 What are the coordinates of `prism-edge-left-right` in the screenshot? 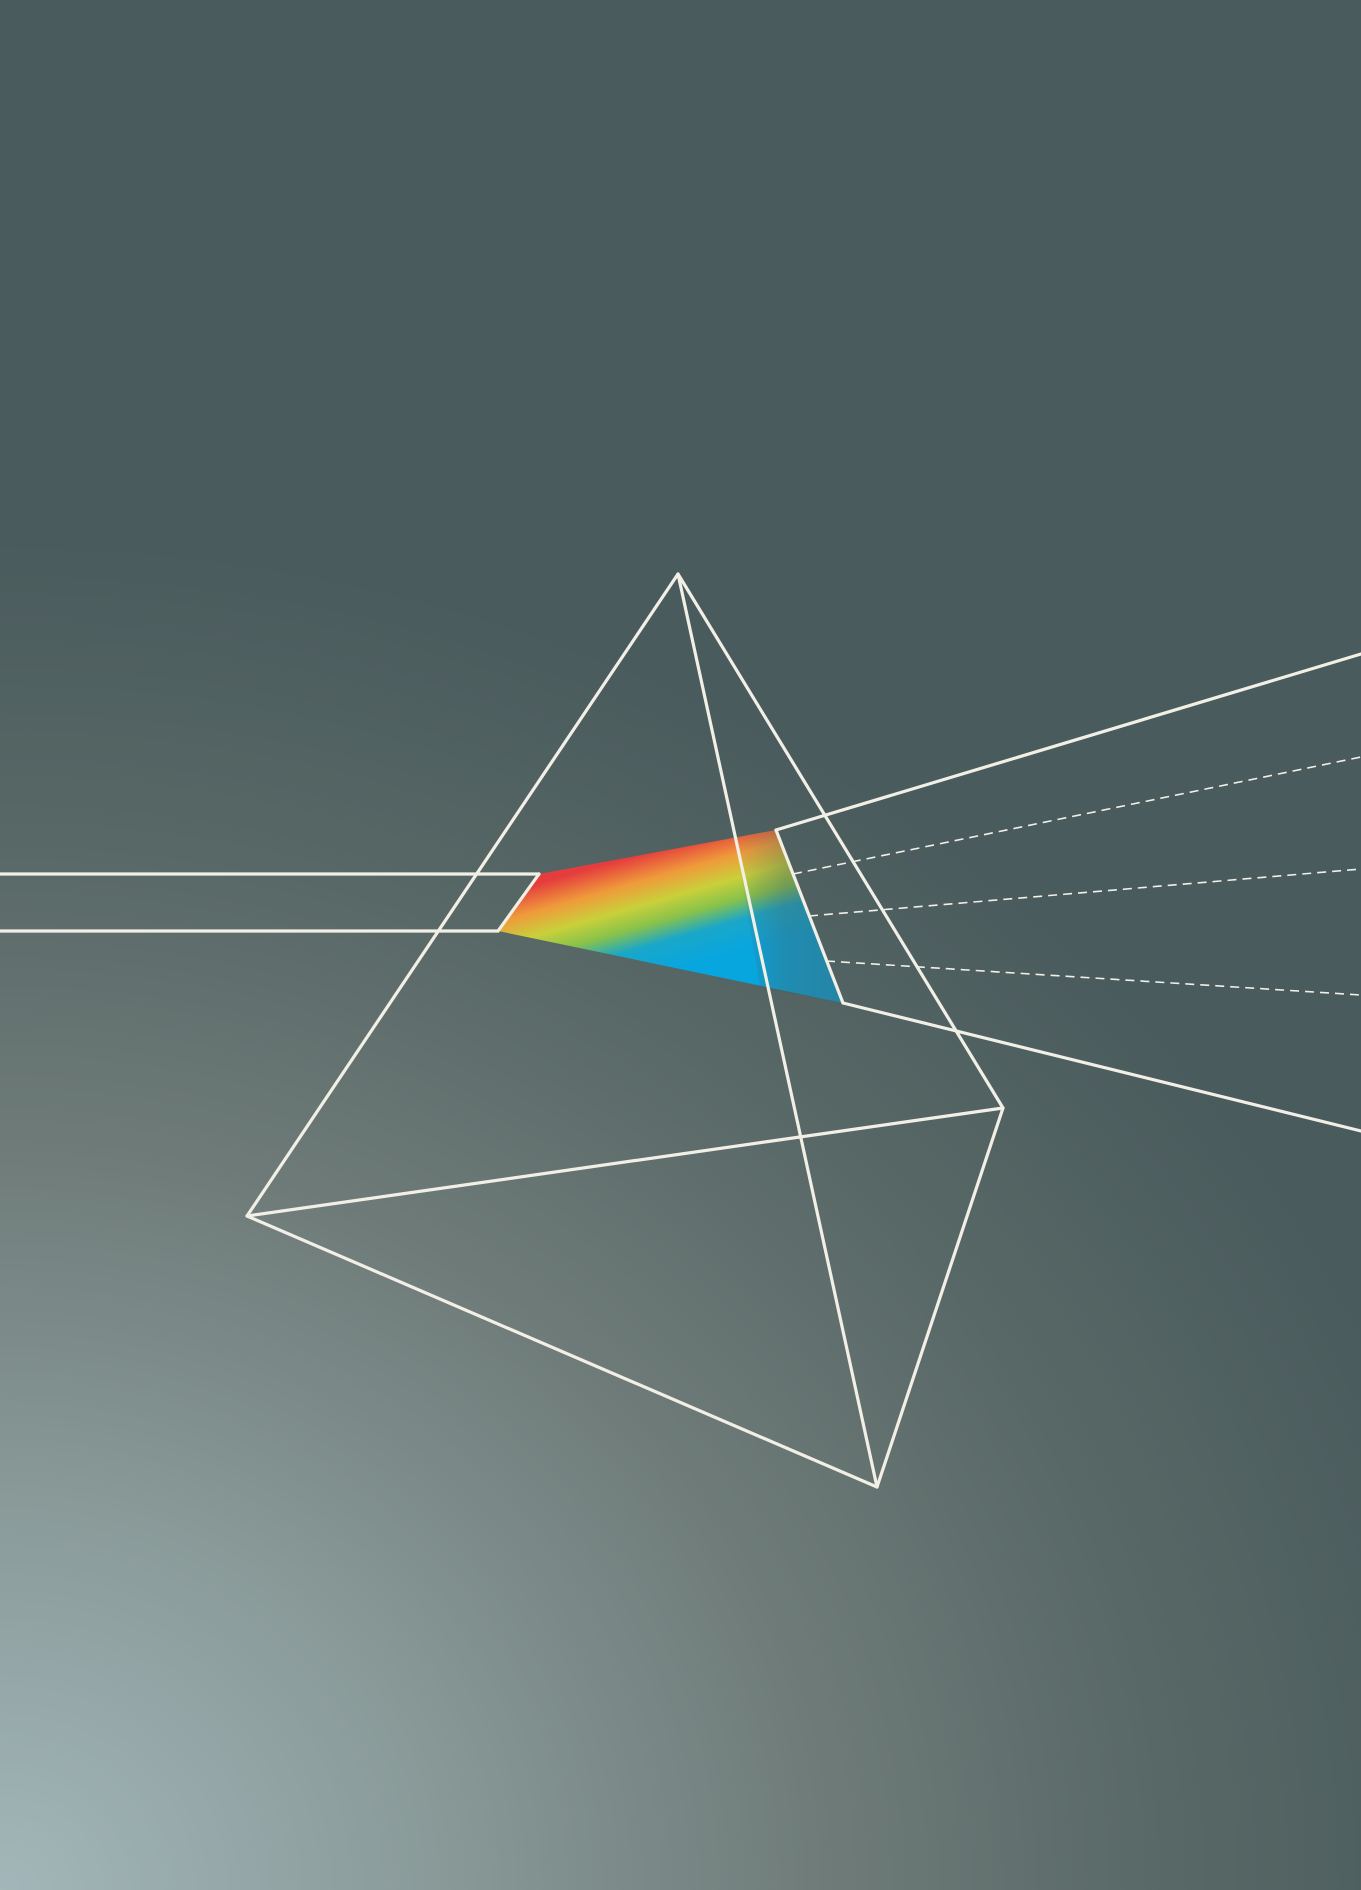 It's located at (625, 1162).